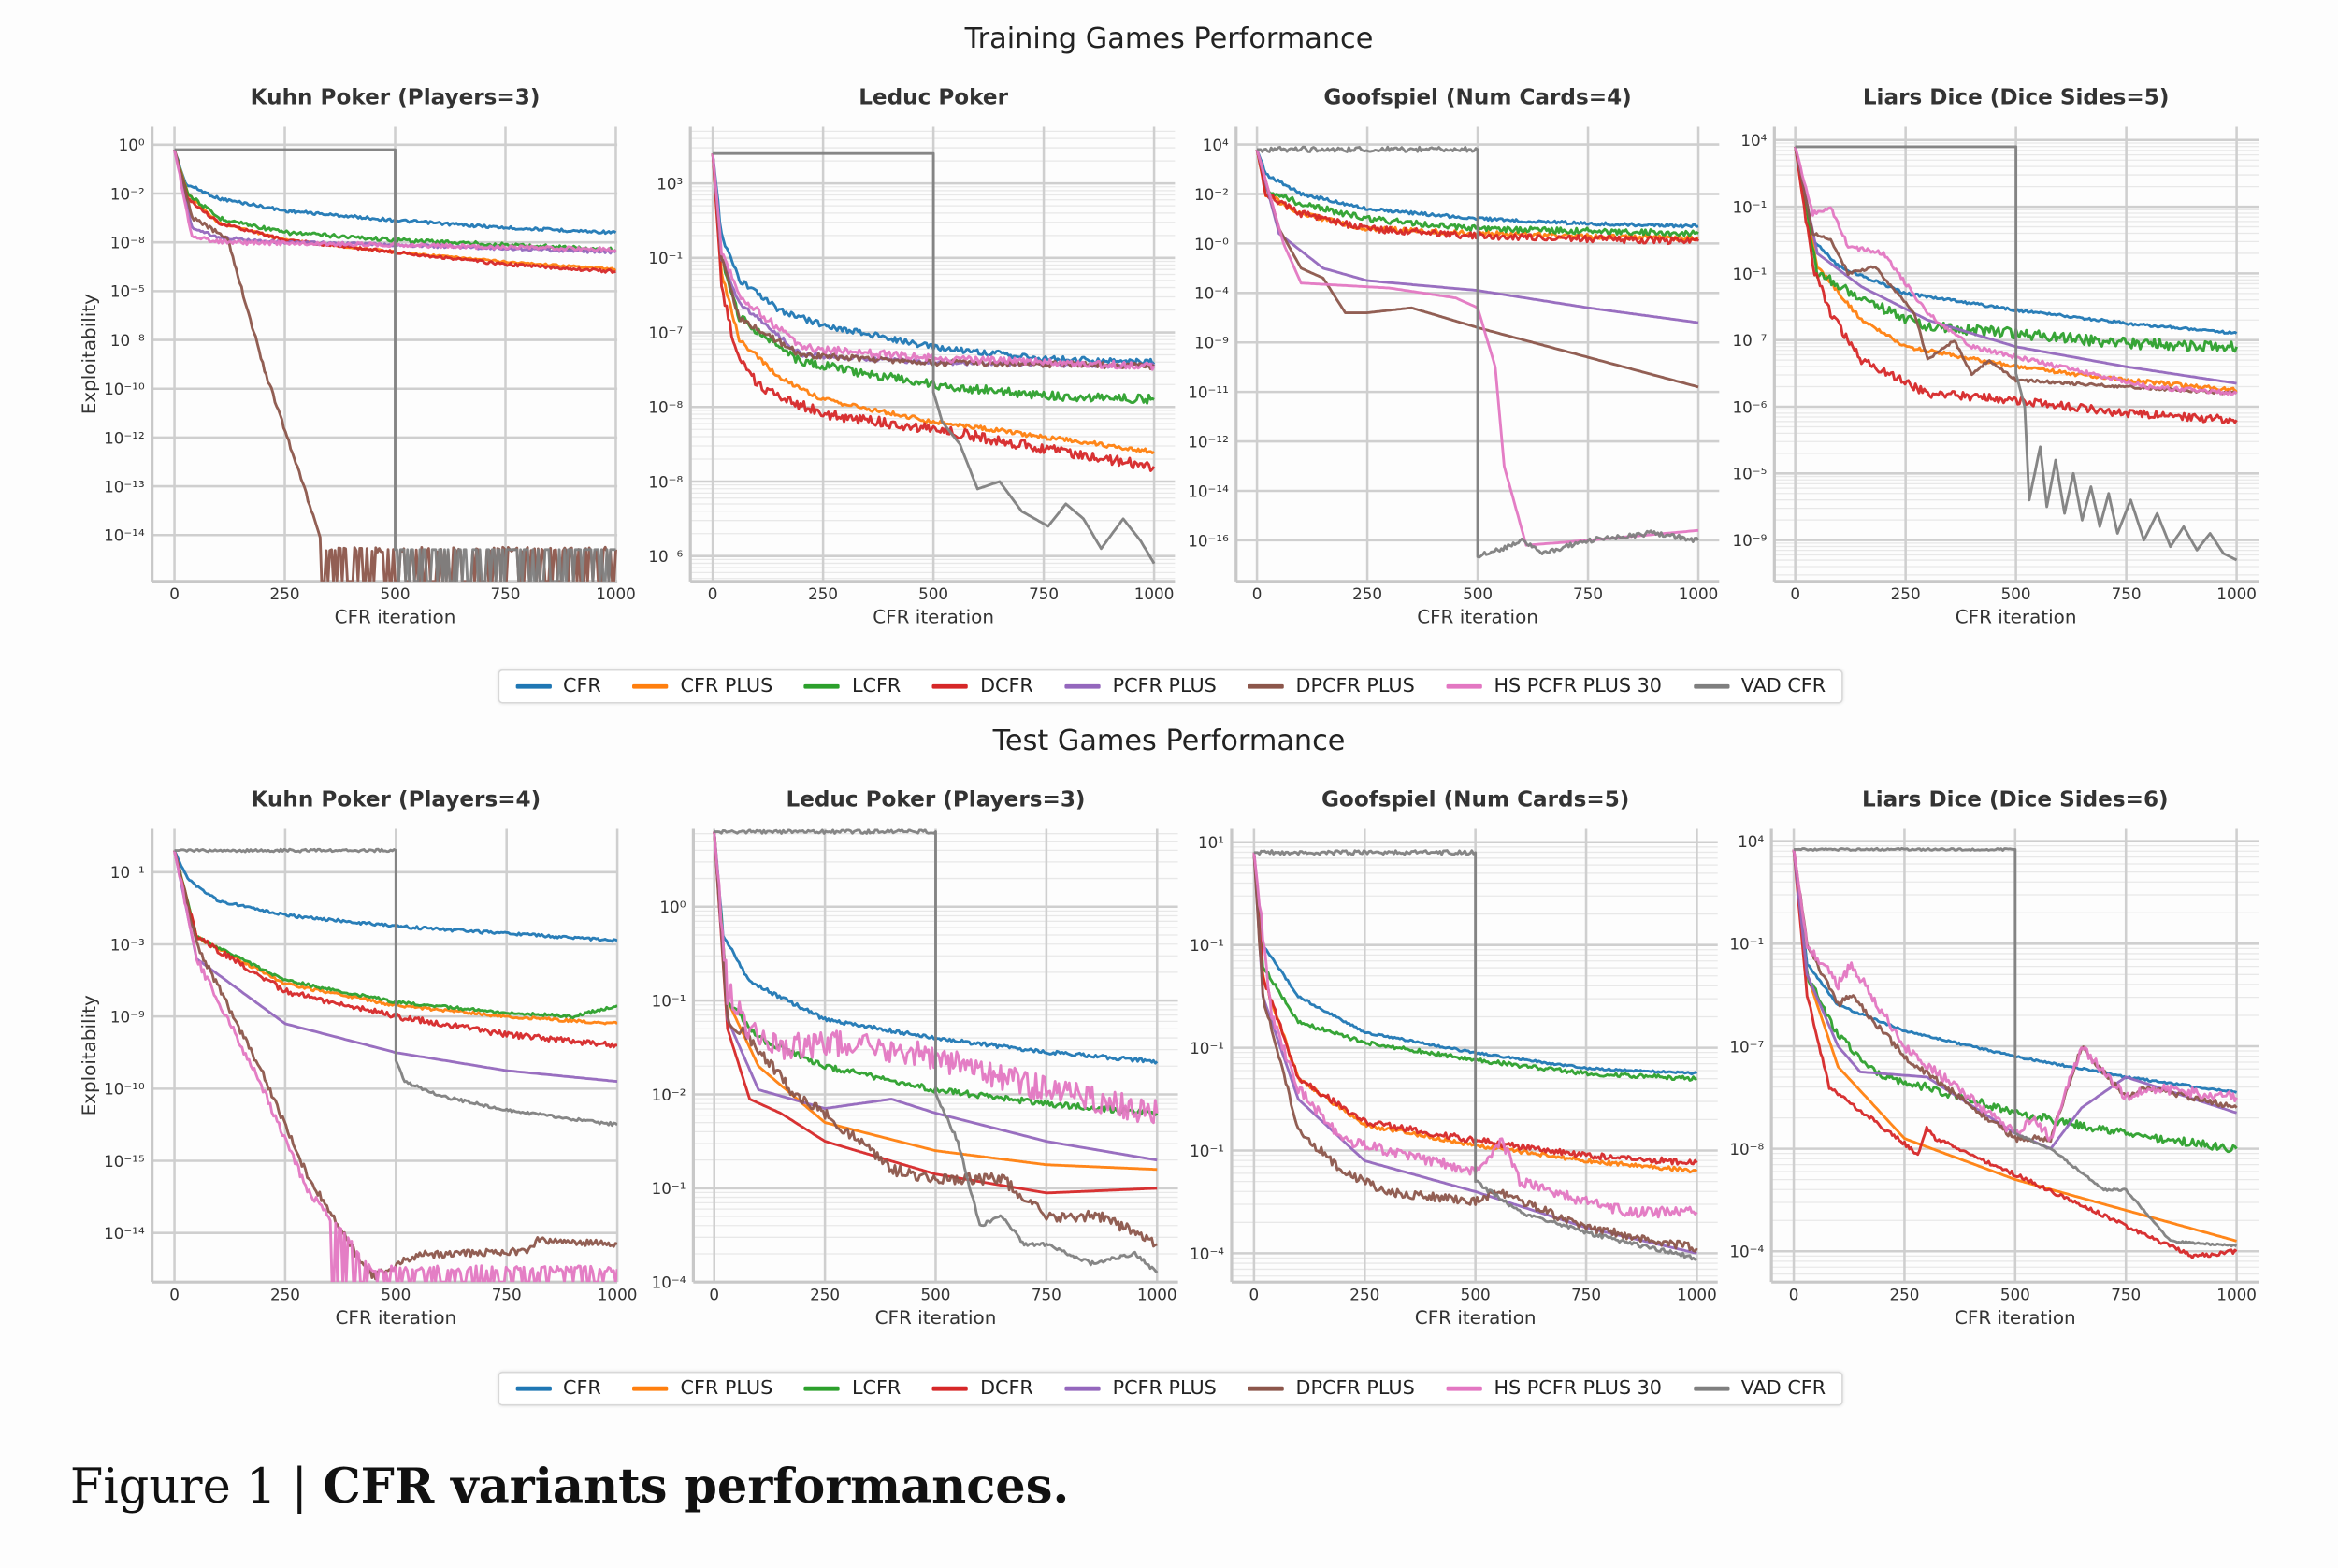  What do you see at coordinates (669, 1095) in the screenshot?
I see `y-tick-label: 10⁻²` at bounding box center [669, 1095].